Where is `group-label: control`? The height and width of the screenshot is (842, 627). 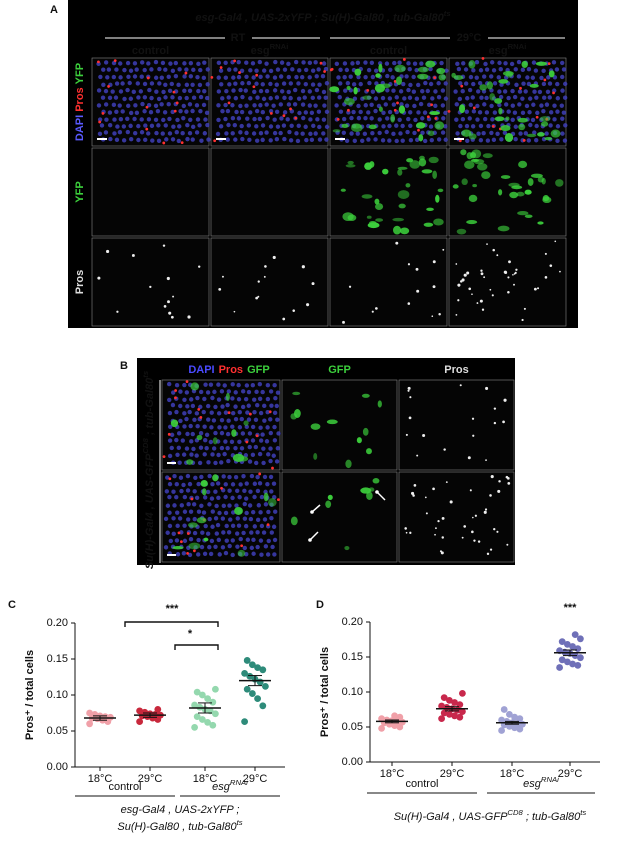 group-label: control is located at coordinates (421, 784).